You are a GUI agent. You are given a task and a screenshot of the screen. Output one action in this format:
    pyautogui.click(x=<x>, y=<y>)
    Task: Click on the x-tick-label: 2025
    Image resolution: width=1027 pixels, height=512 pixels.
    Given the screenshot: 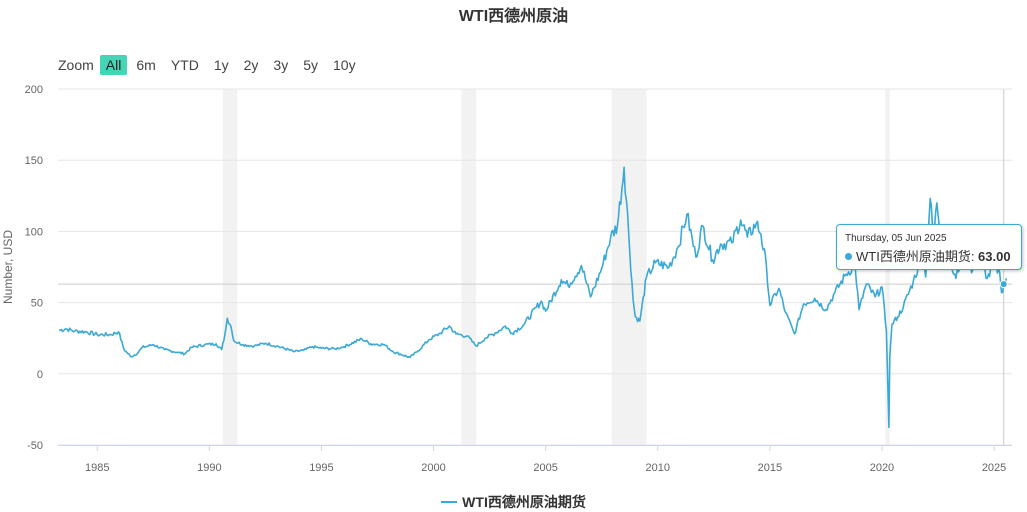 What is the action you would take?
    pyautogui.click(x=994, y=468)
    